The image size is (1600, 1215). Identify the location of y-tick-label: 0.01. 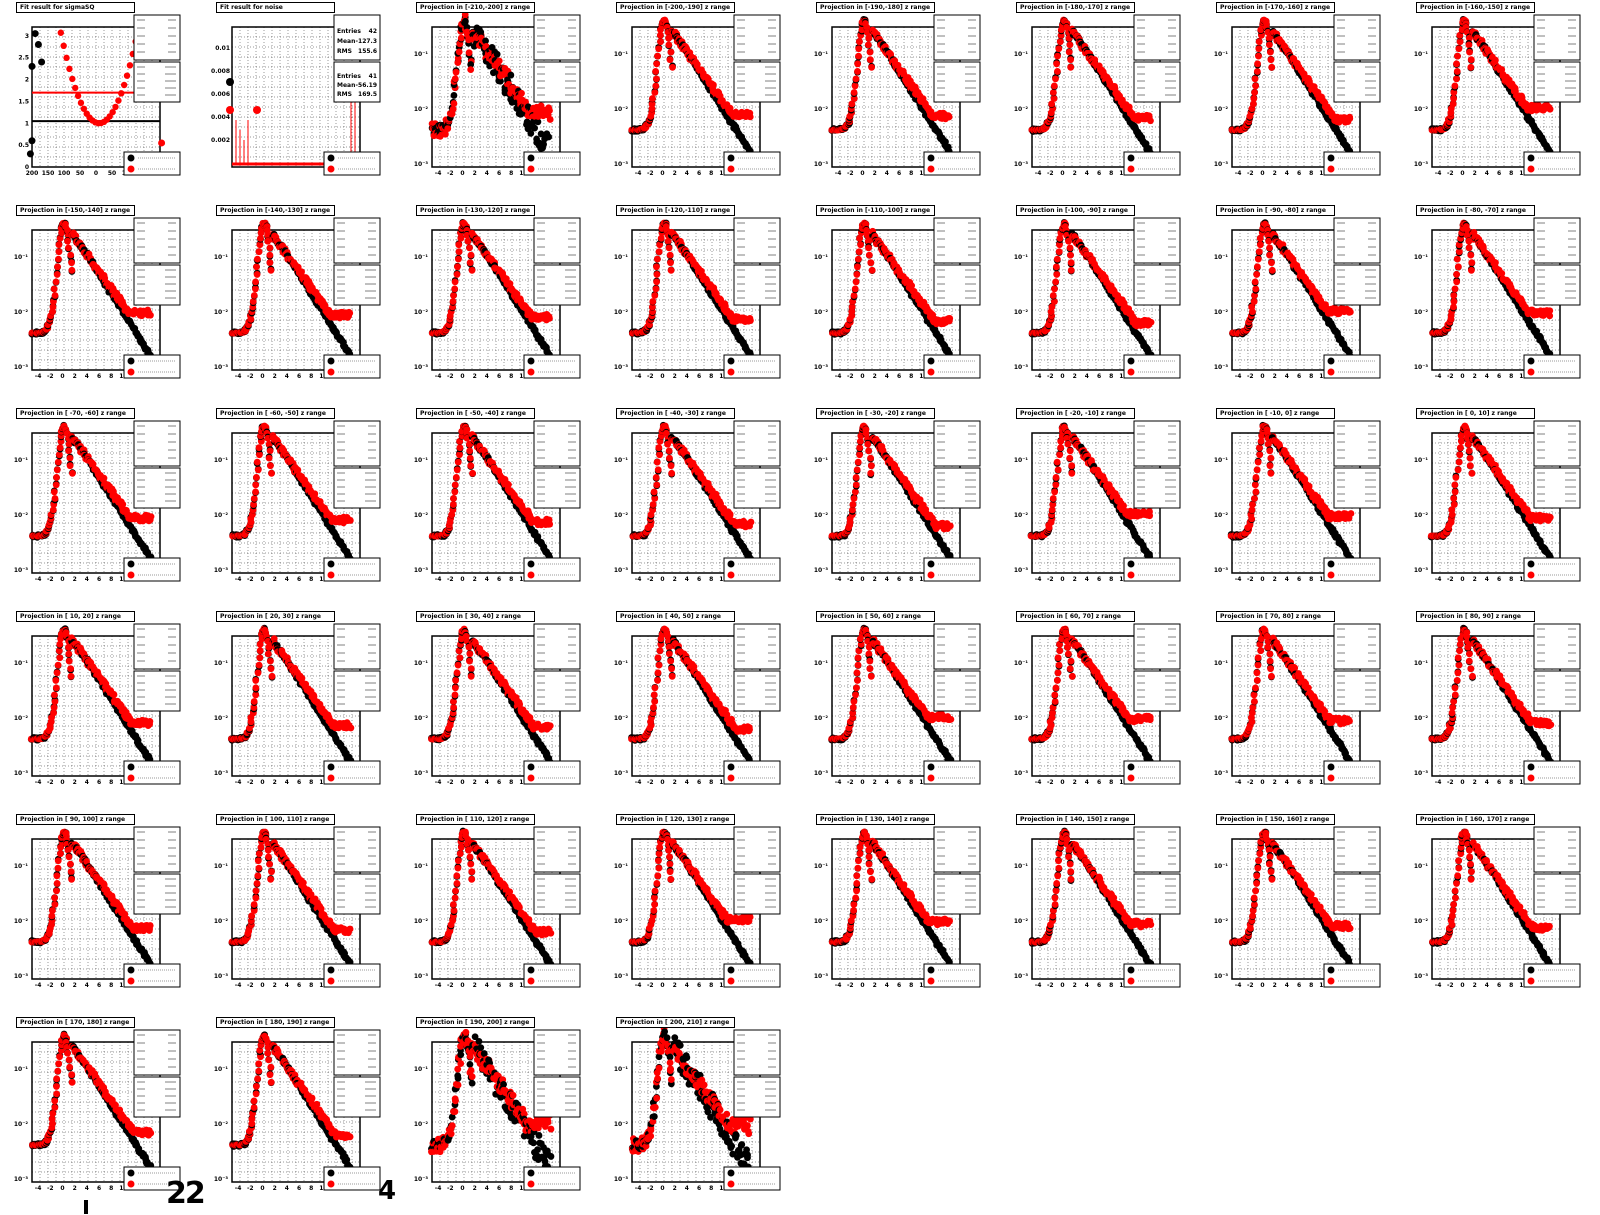
(222, 48).